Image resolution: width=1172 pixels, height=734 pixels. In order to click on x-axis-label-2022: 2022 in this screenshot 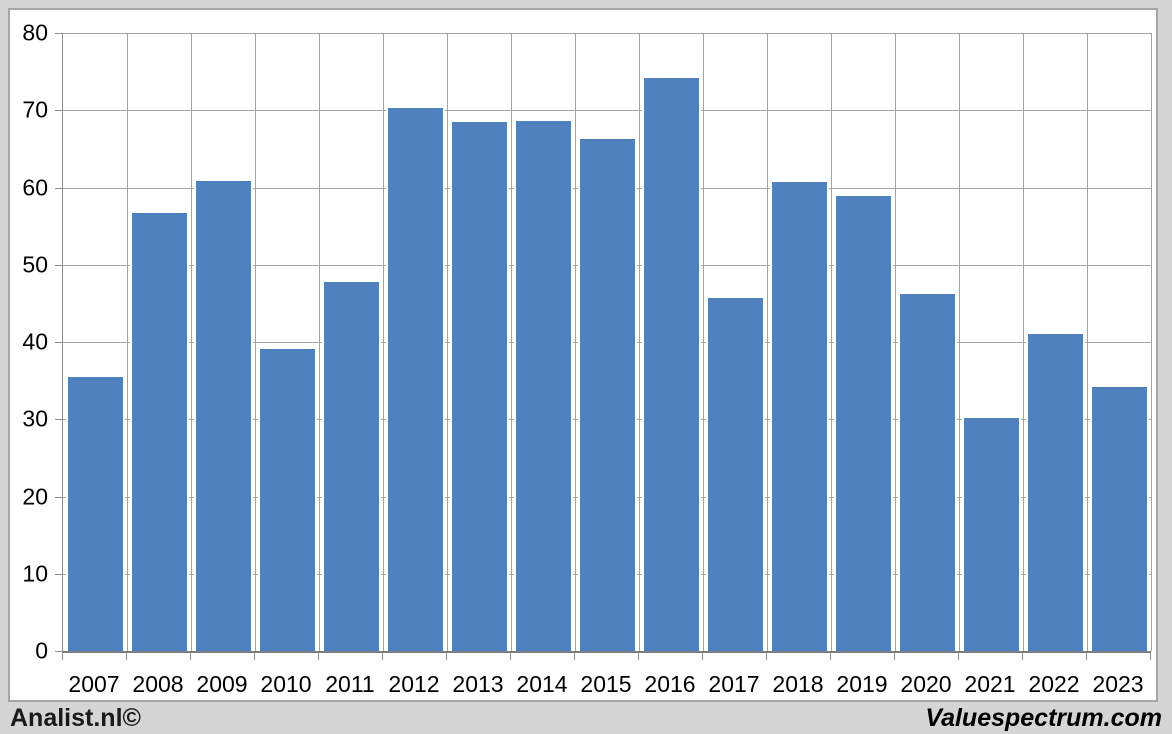, I will do `click(1054, 684)`.